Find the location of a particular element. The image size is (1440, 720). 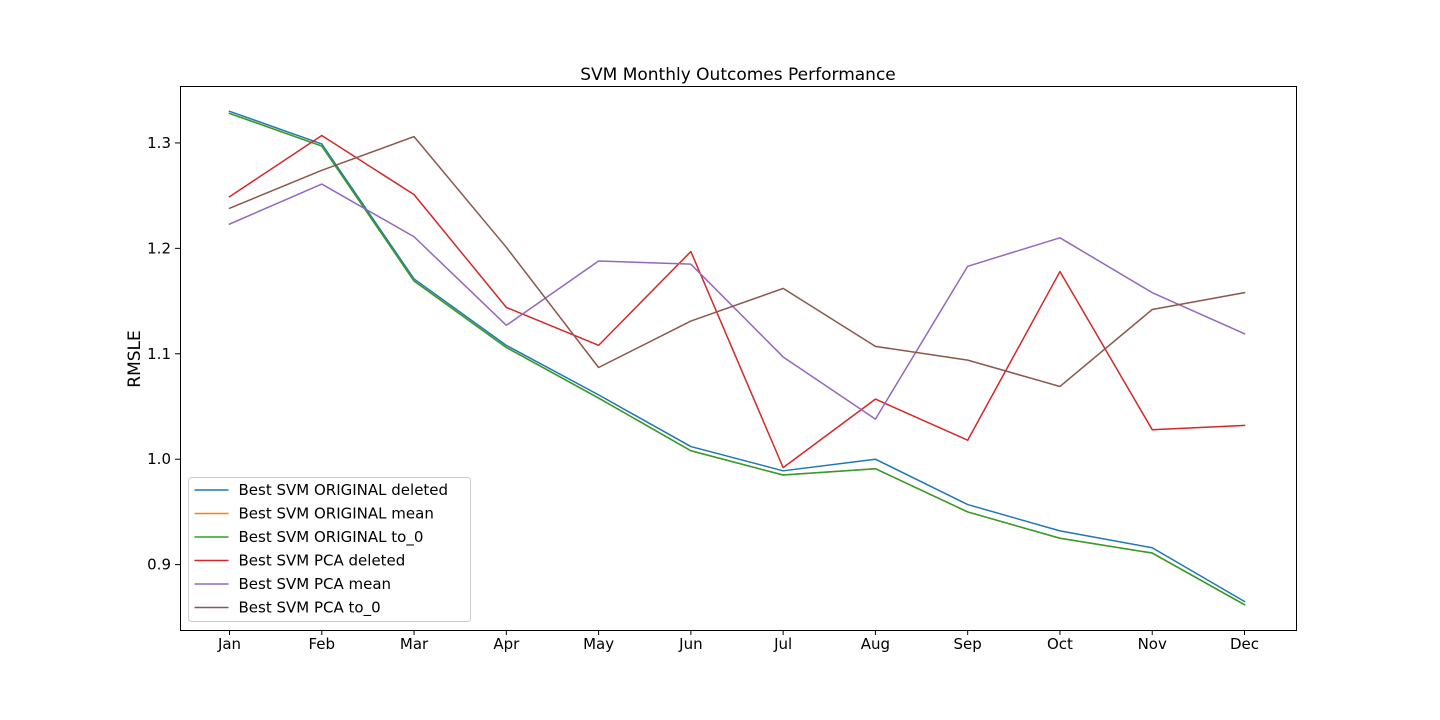

x-tick-label: Apr is located at coordinates (506, 644).